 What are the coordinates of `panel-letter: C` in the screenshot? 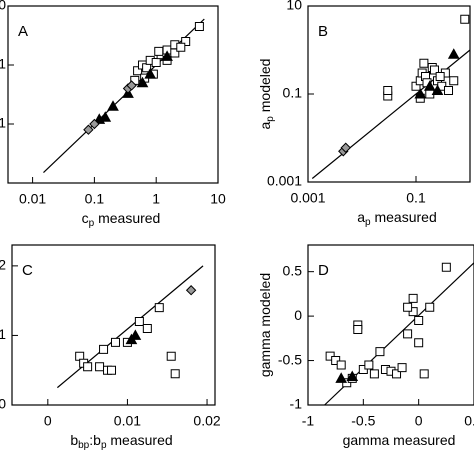 It's located at (27, 270).